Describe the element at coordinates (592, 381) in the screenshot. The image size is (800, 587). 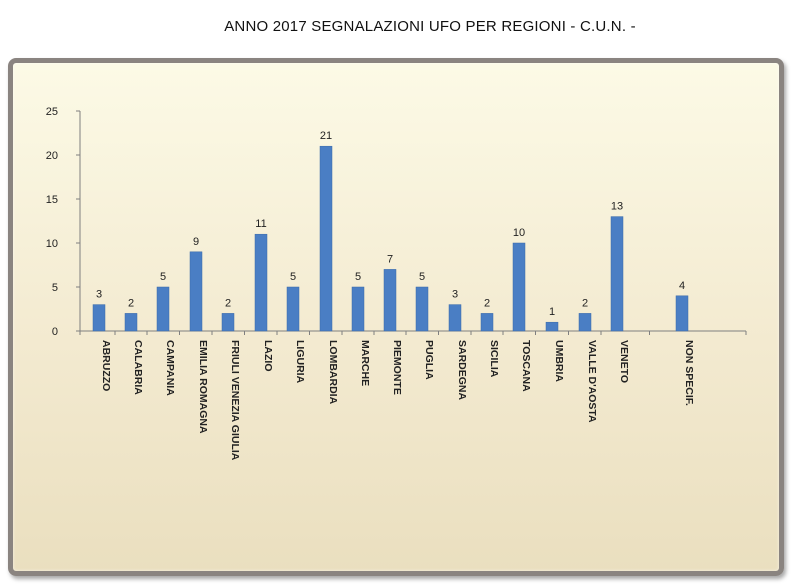
I see `category-label: VALLE D'AOSTA` at that location.